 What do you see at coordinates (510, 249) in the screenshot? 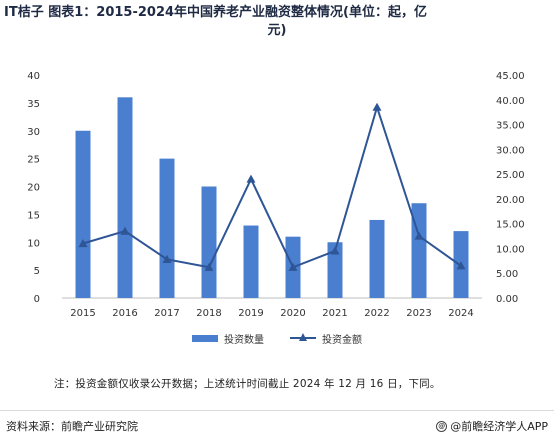
I see `y-right-tick-label: 10.00` at bounding box center [510, 249].